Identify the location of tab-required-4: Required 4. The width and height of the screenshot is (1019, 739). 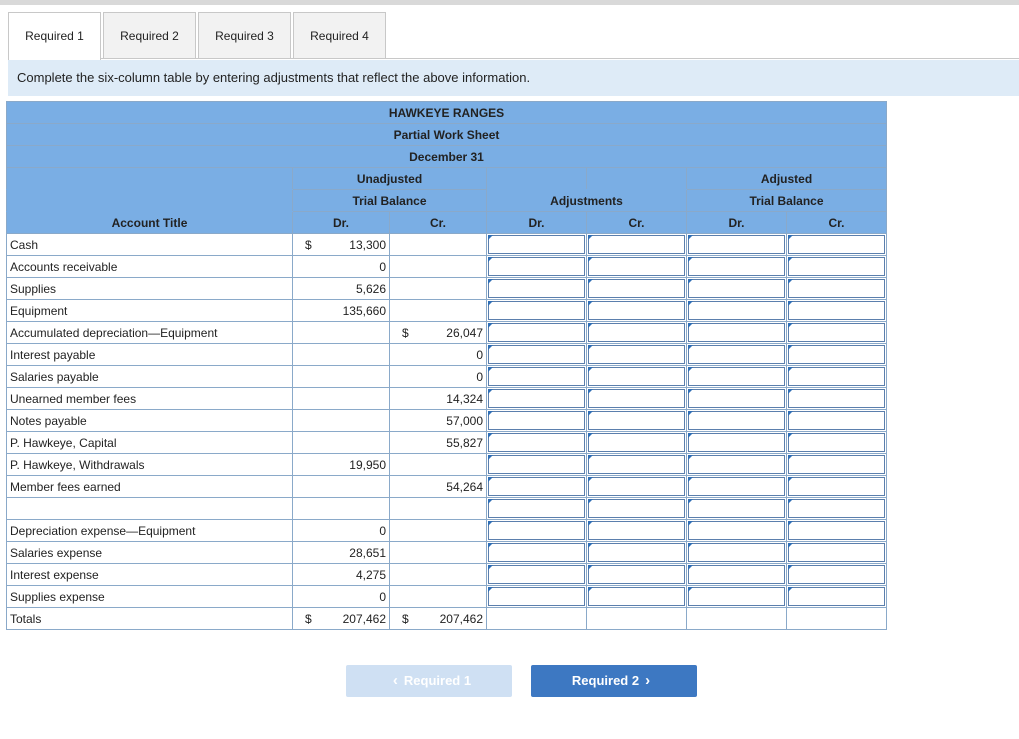
(339, 35).